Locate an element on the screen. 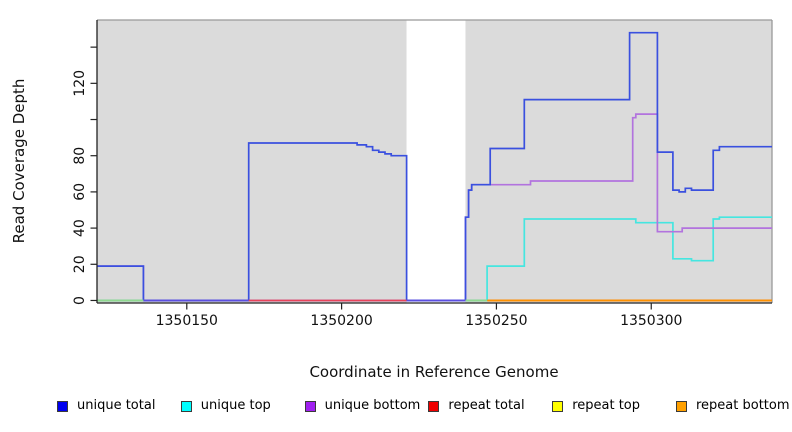 This screenshot has height=432, width=792. legend-item-unique-total: unique total is located at coordinates (106, 406).